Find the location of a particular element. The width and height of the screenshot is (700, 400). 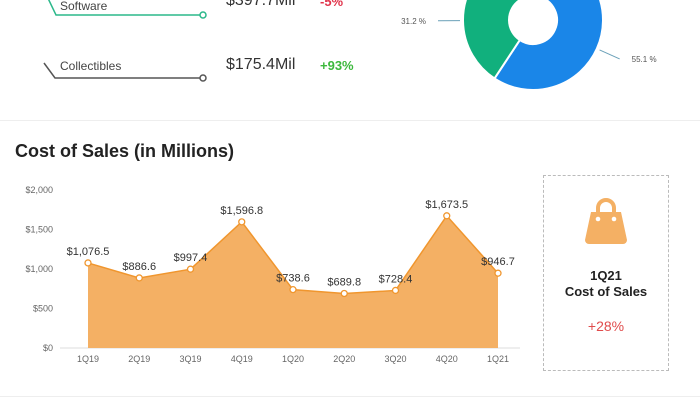

segment-value: $397.7Mil is located at coordinates (261, 4).